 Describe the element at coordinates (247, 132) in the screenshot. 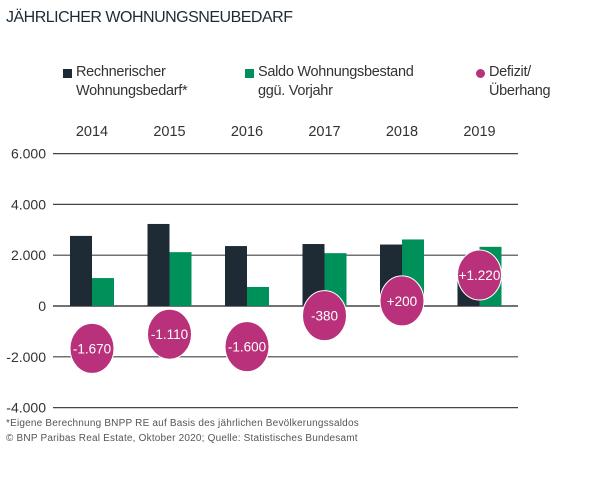

I see `x-tick-label: 2016` at that location.